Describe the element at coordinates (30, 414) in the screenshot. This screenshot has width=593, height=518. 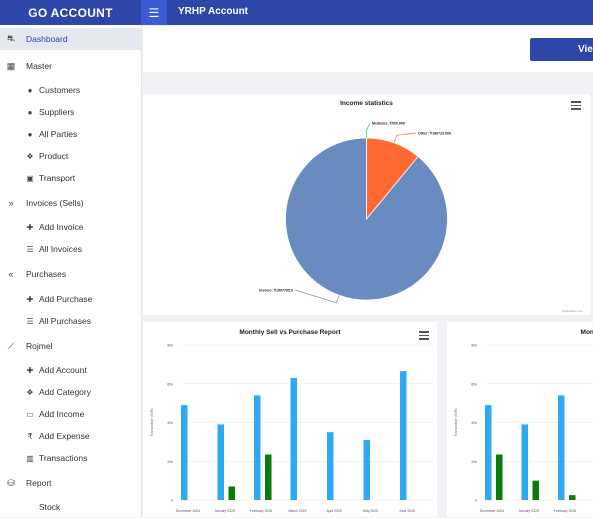
I see `money-icon: ▭` at that location.